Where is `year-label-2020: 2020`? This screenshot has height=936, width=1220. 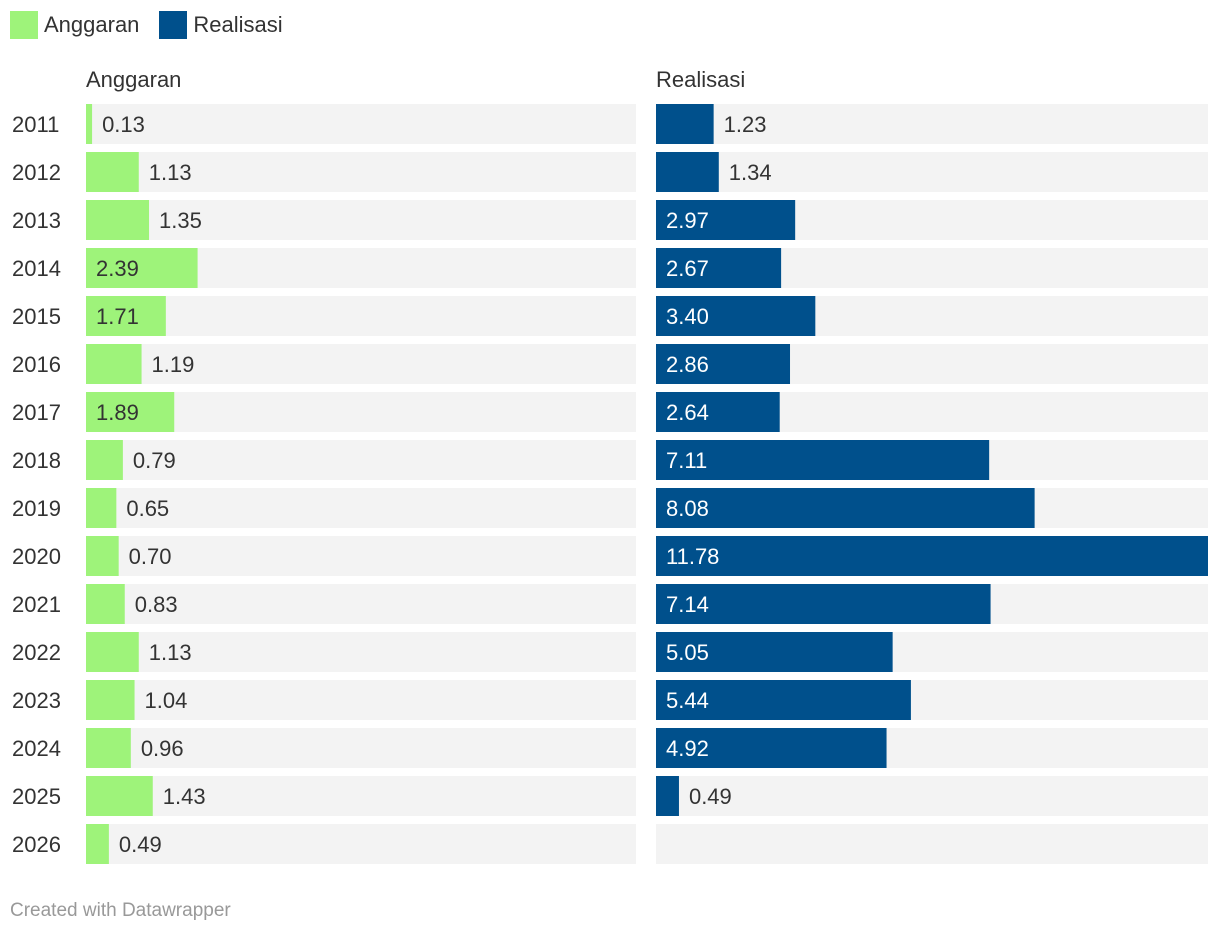 year-label-2020: 2020 is located at coordinates (36, 556).